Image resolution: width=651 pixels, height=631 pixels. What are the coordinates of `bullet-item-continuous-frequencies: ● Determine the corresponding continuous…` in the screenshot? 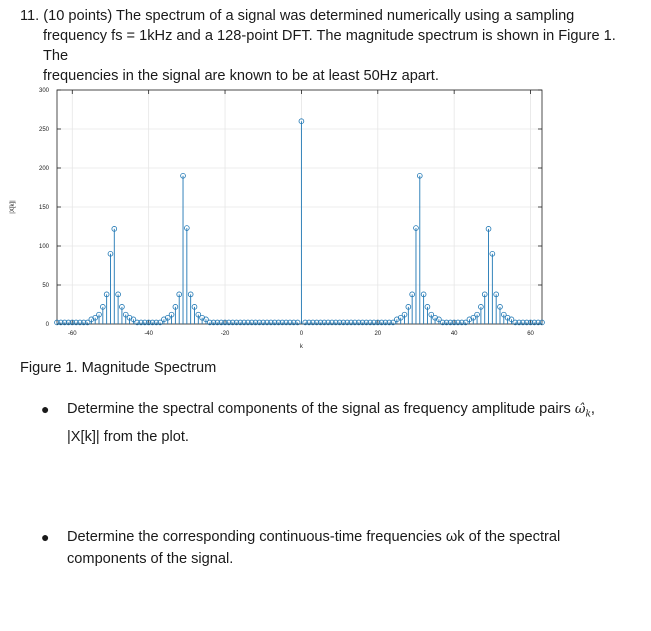 It's located at (335, 548).